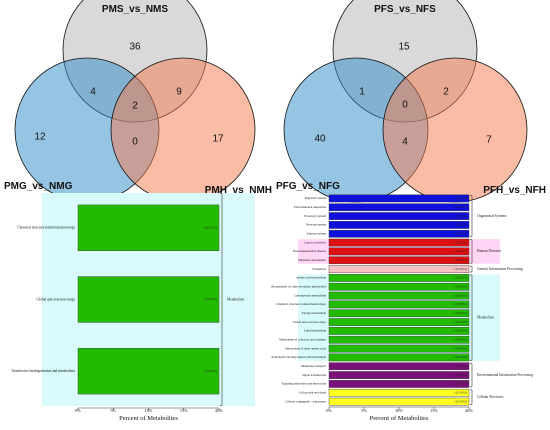 The width and height of the screenshot is (550, 430). Describe the element at coordinates (319, 269) in the screenshot. I see `category-label: Translation` at that location.